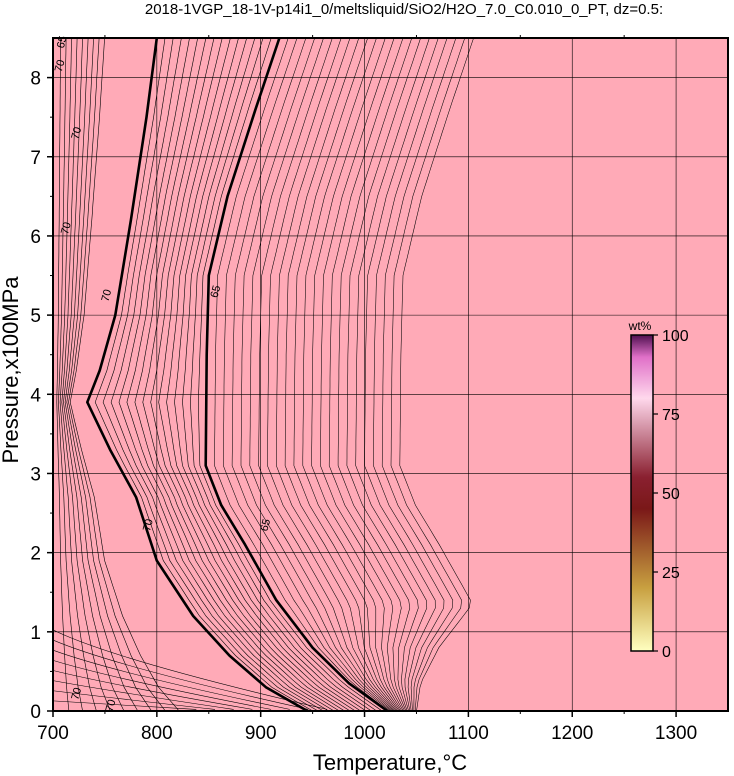 The image size is (734, 776). Describe the element at coordinates (671, 415) in the screenshot. I see `colorbar-tick-label: 75` at that location.